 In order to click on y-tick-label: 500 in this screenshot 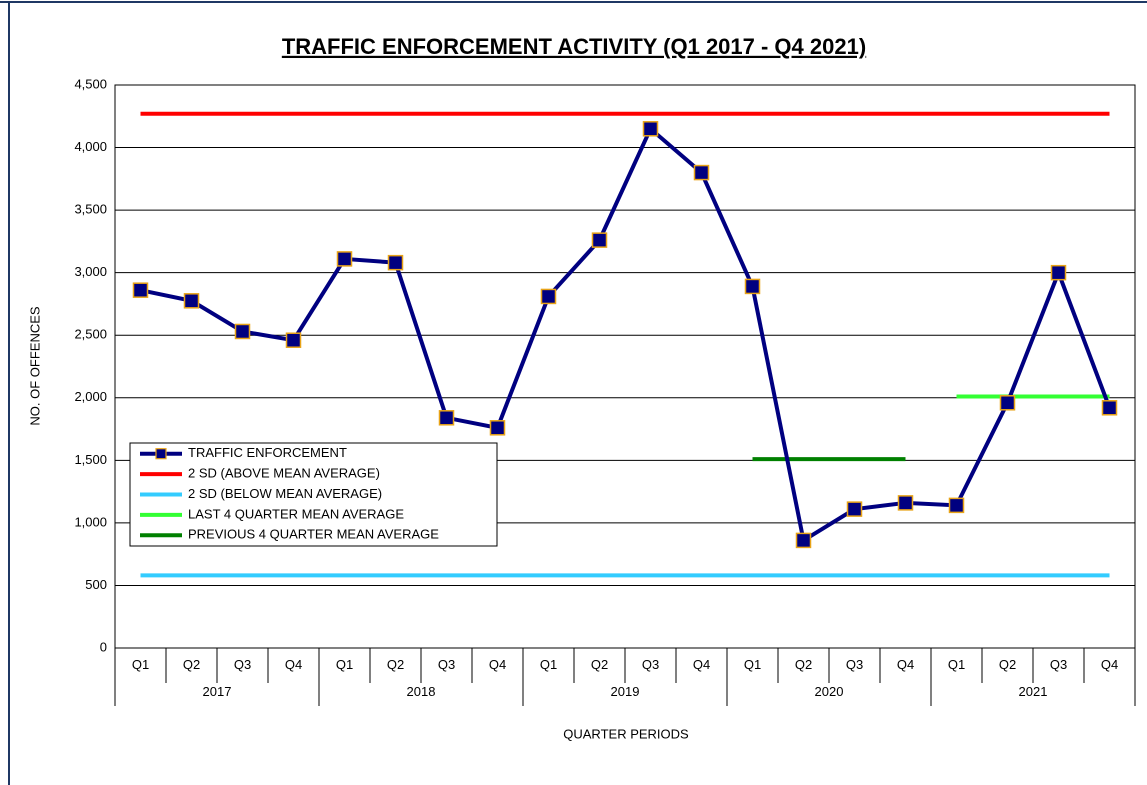, I will do `click(96, 584)`.